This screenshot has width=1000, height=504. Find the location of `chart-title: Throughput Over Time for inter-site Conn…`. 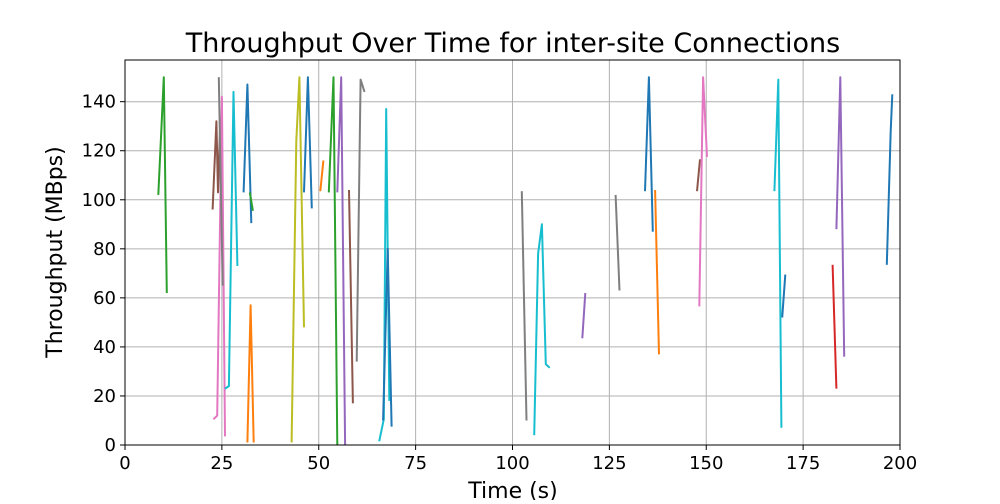

chart-title: Throughput Over Time for inter-site Conn… is located at coordinates (512, 43).